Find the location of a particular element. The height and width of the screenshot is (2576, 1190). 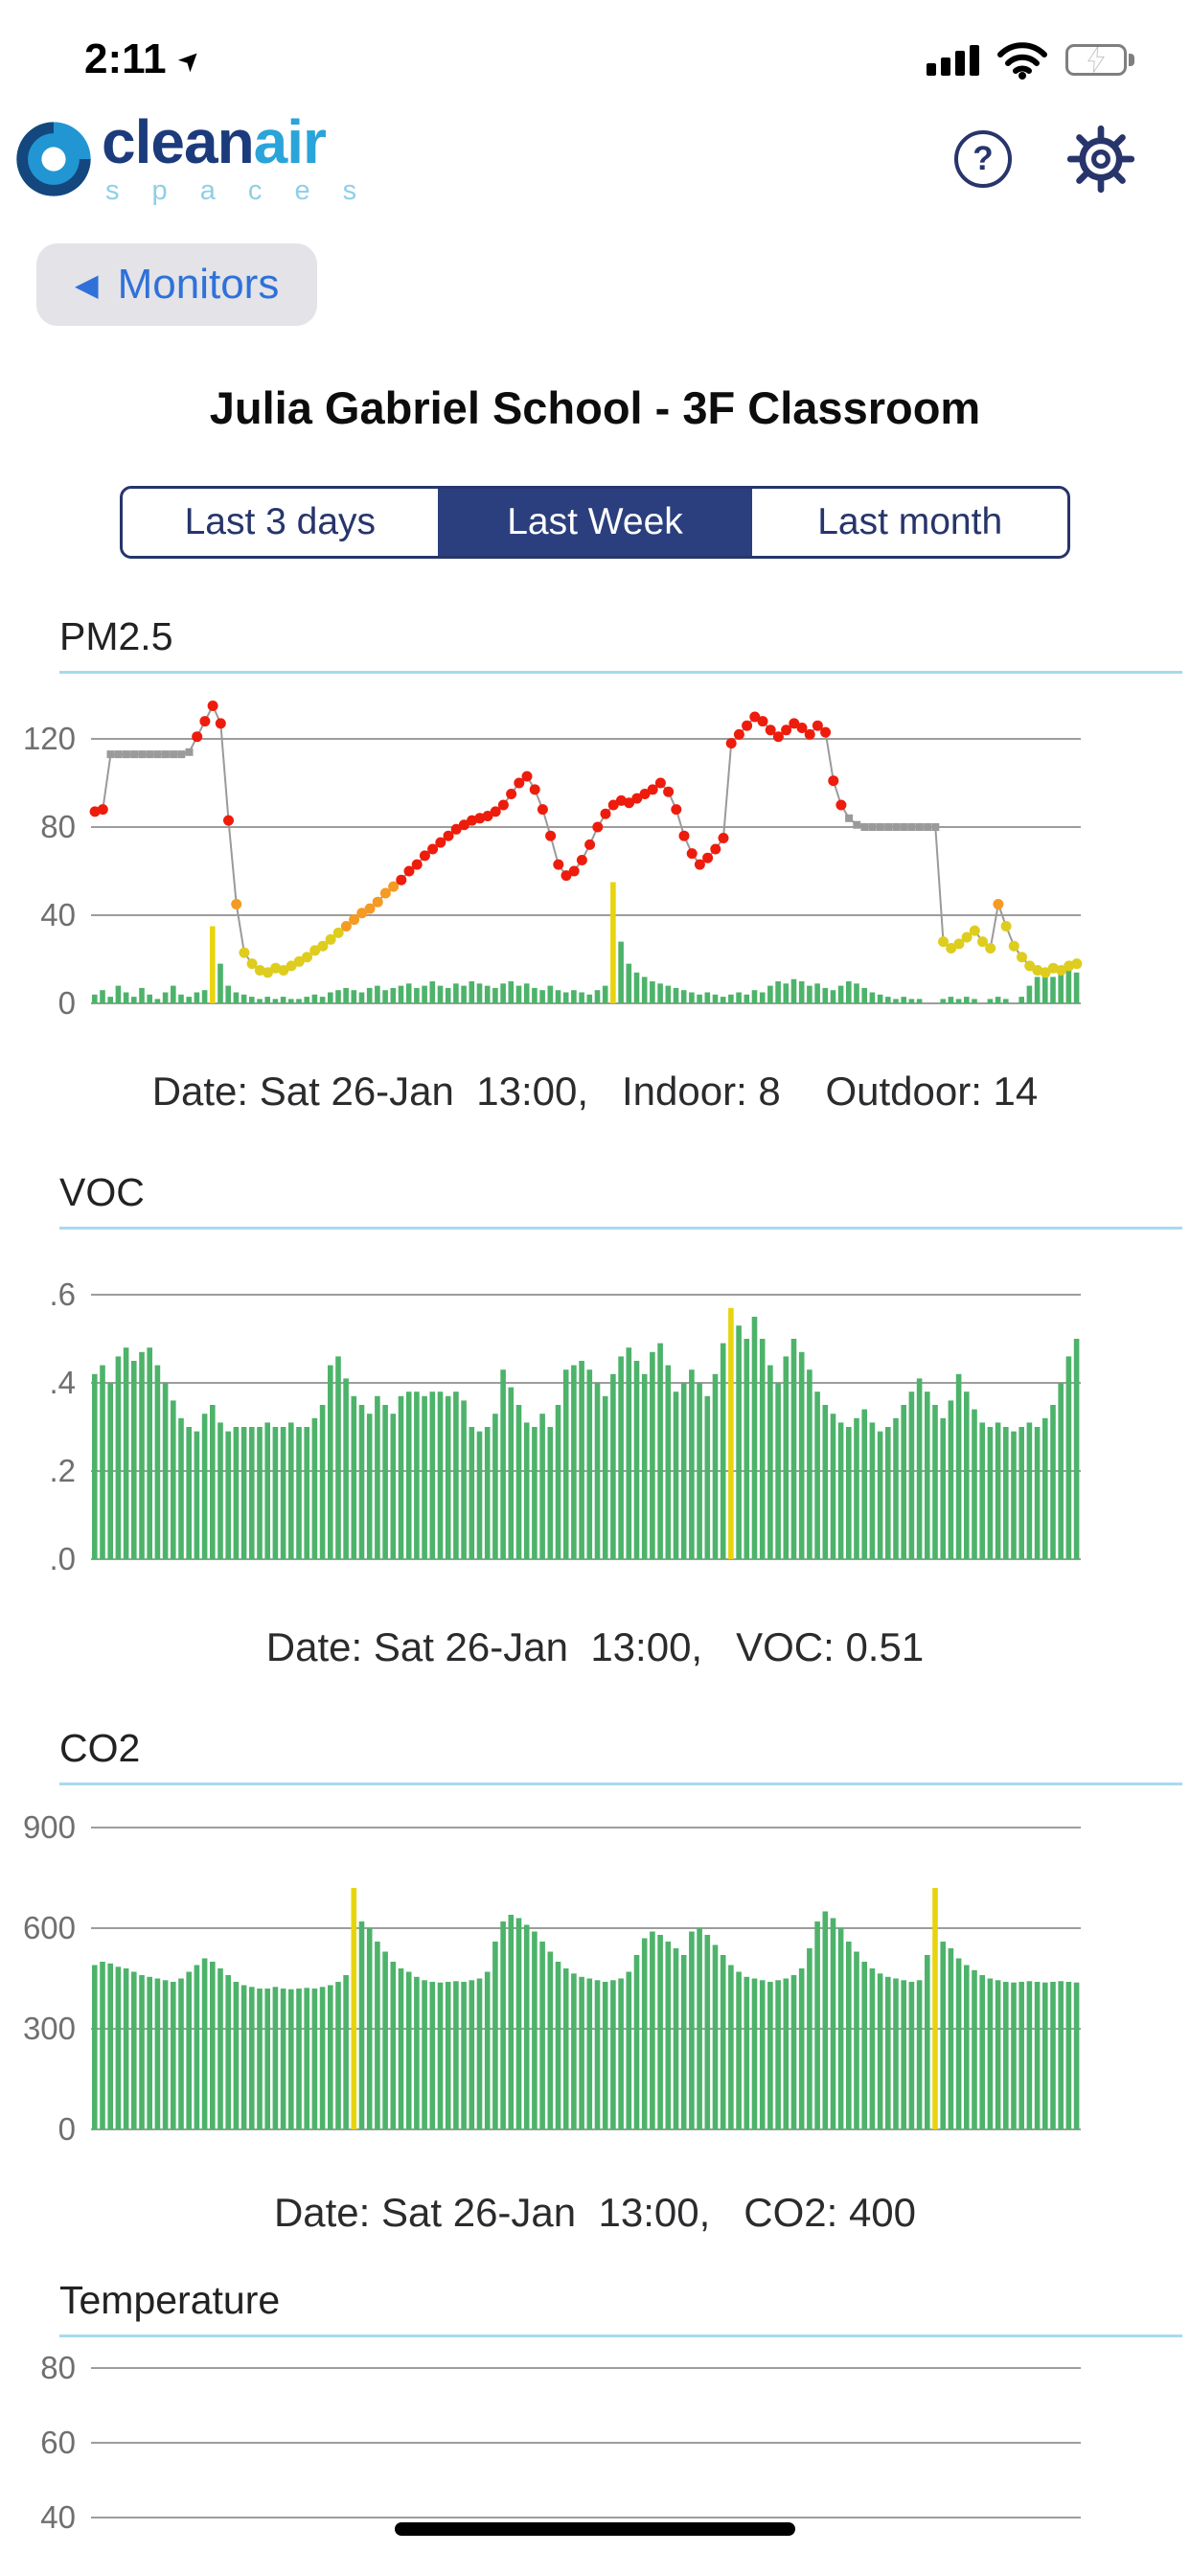

tab-last-week: Last Week is located at coordinates (595, 522).